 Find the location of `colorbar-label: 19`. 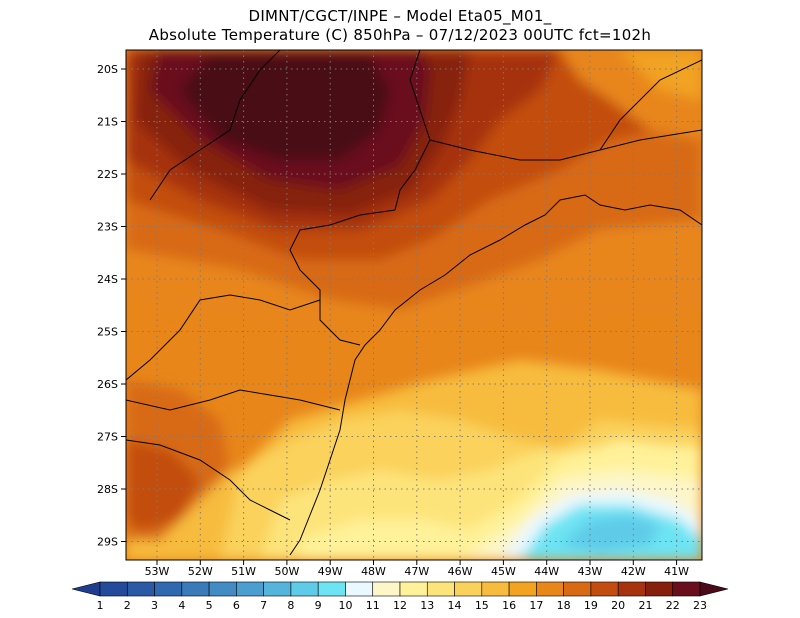

colorbar-label: 19 is located at coordinates (591, 605).